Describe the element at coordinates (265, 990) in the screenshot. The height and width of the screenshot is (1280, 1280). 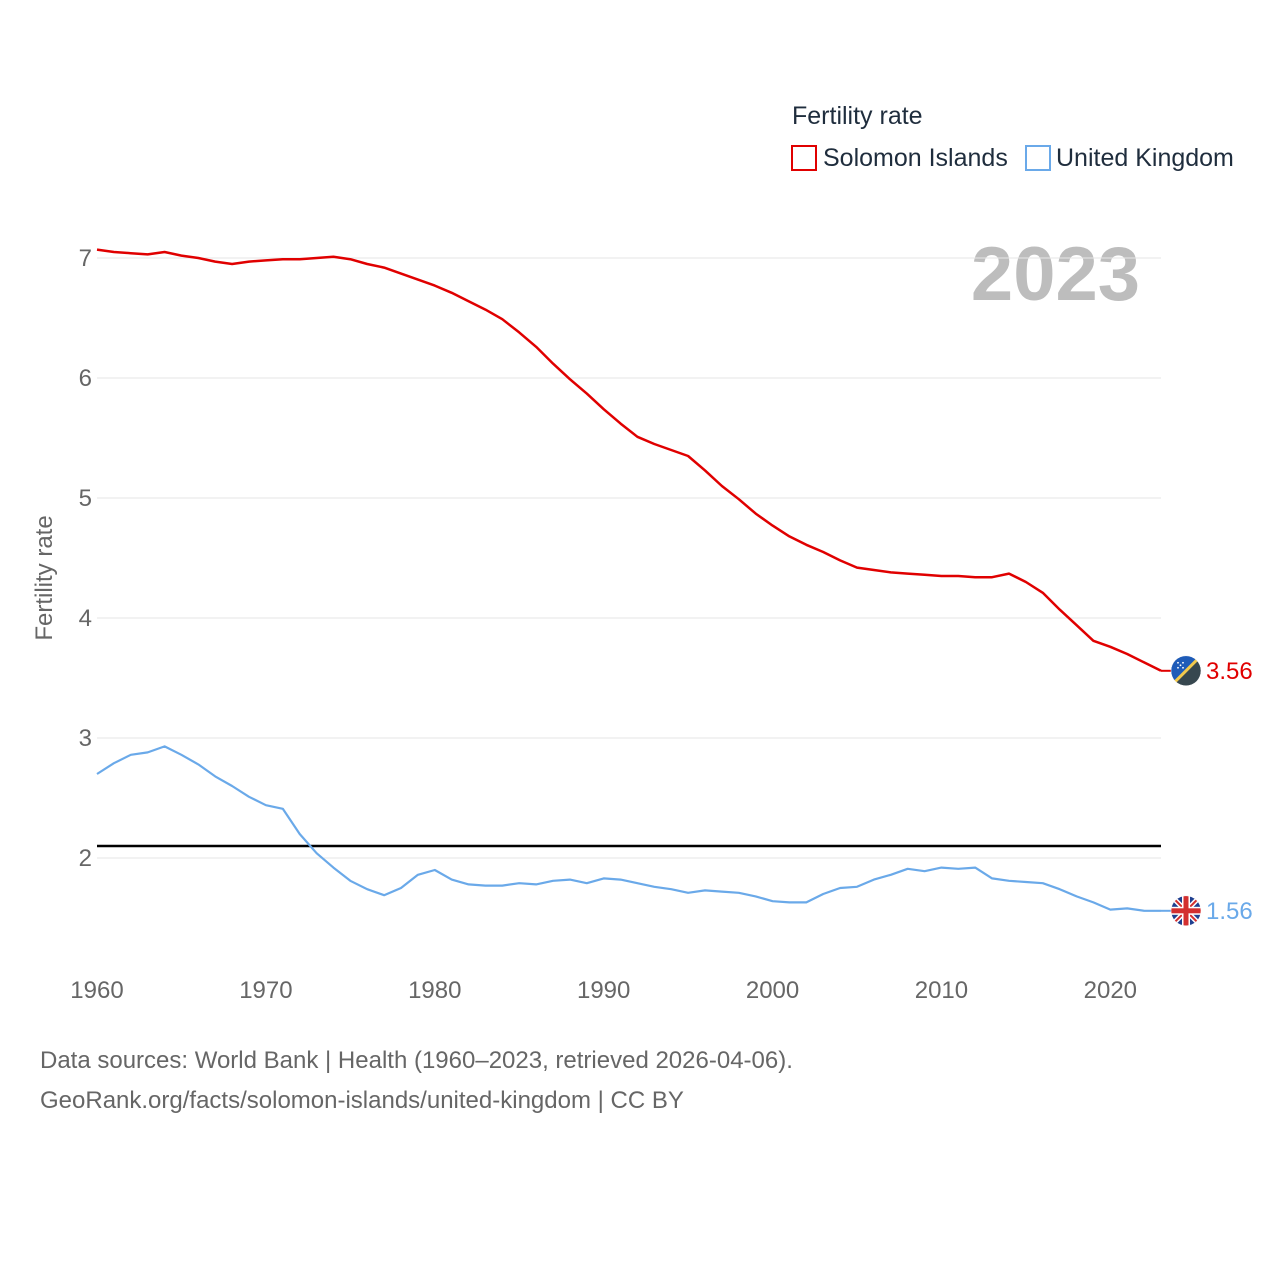
I see `x-tick-label: 1970` at that location.